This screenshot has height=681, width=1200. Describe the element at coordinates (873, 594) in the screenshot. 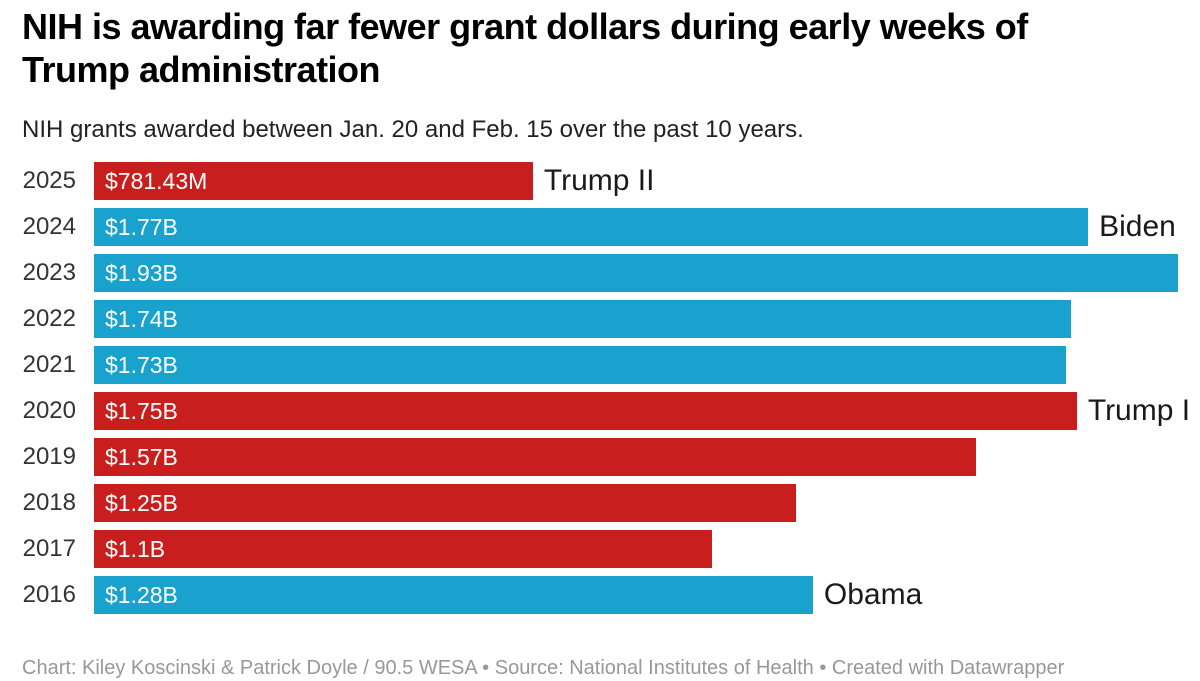

I see `president-annotation: Obama` at that location.